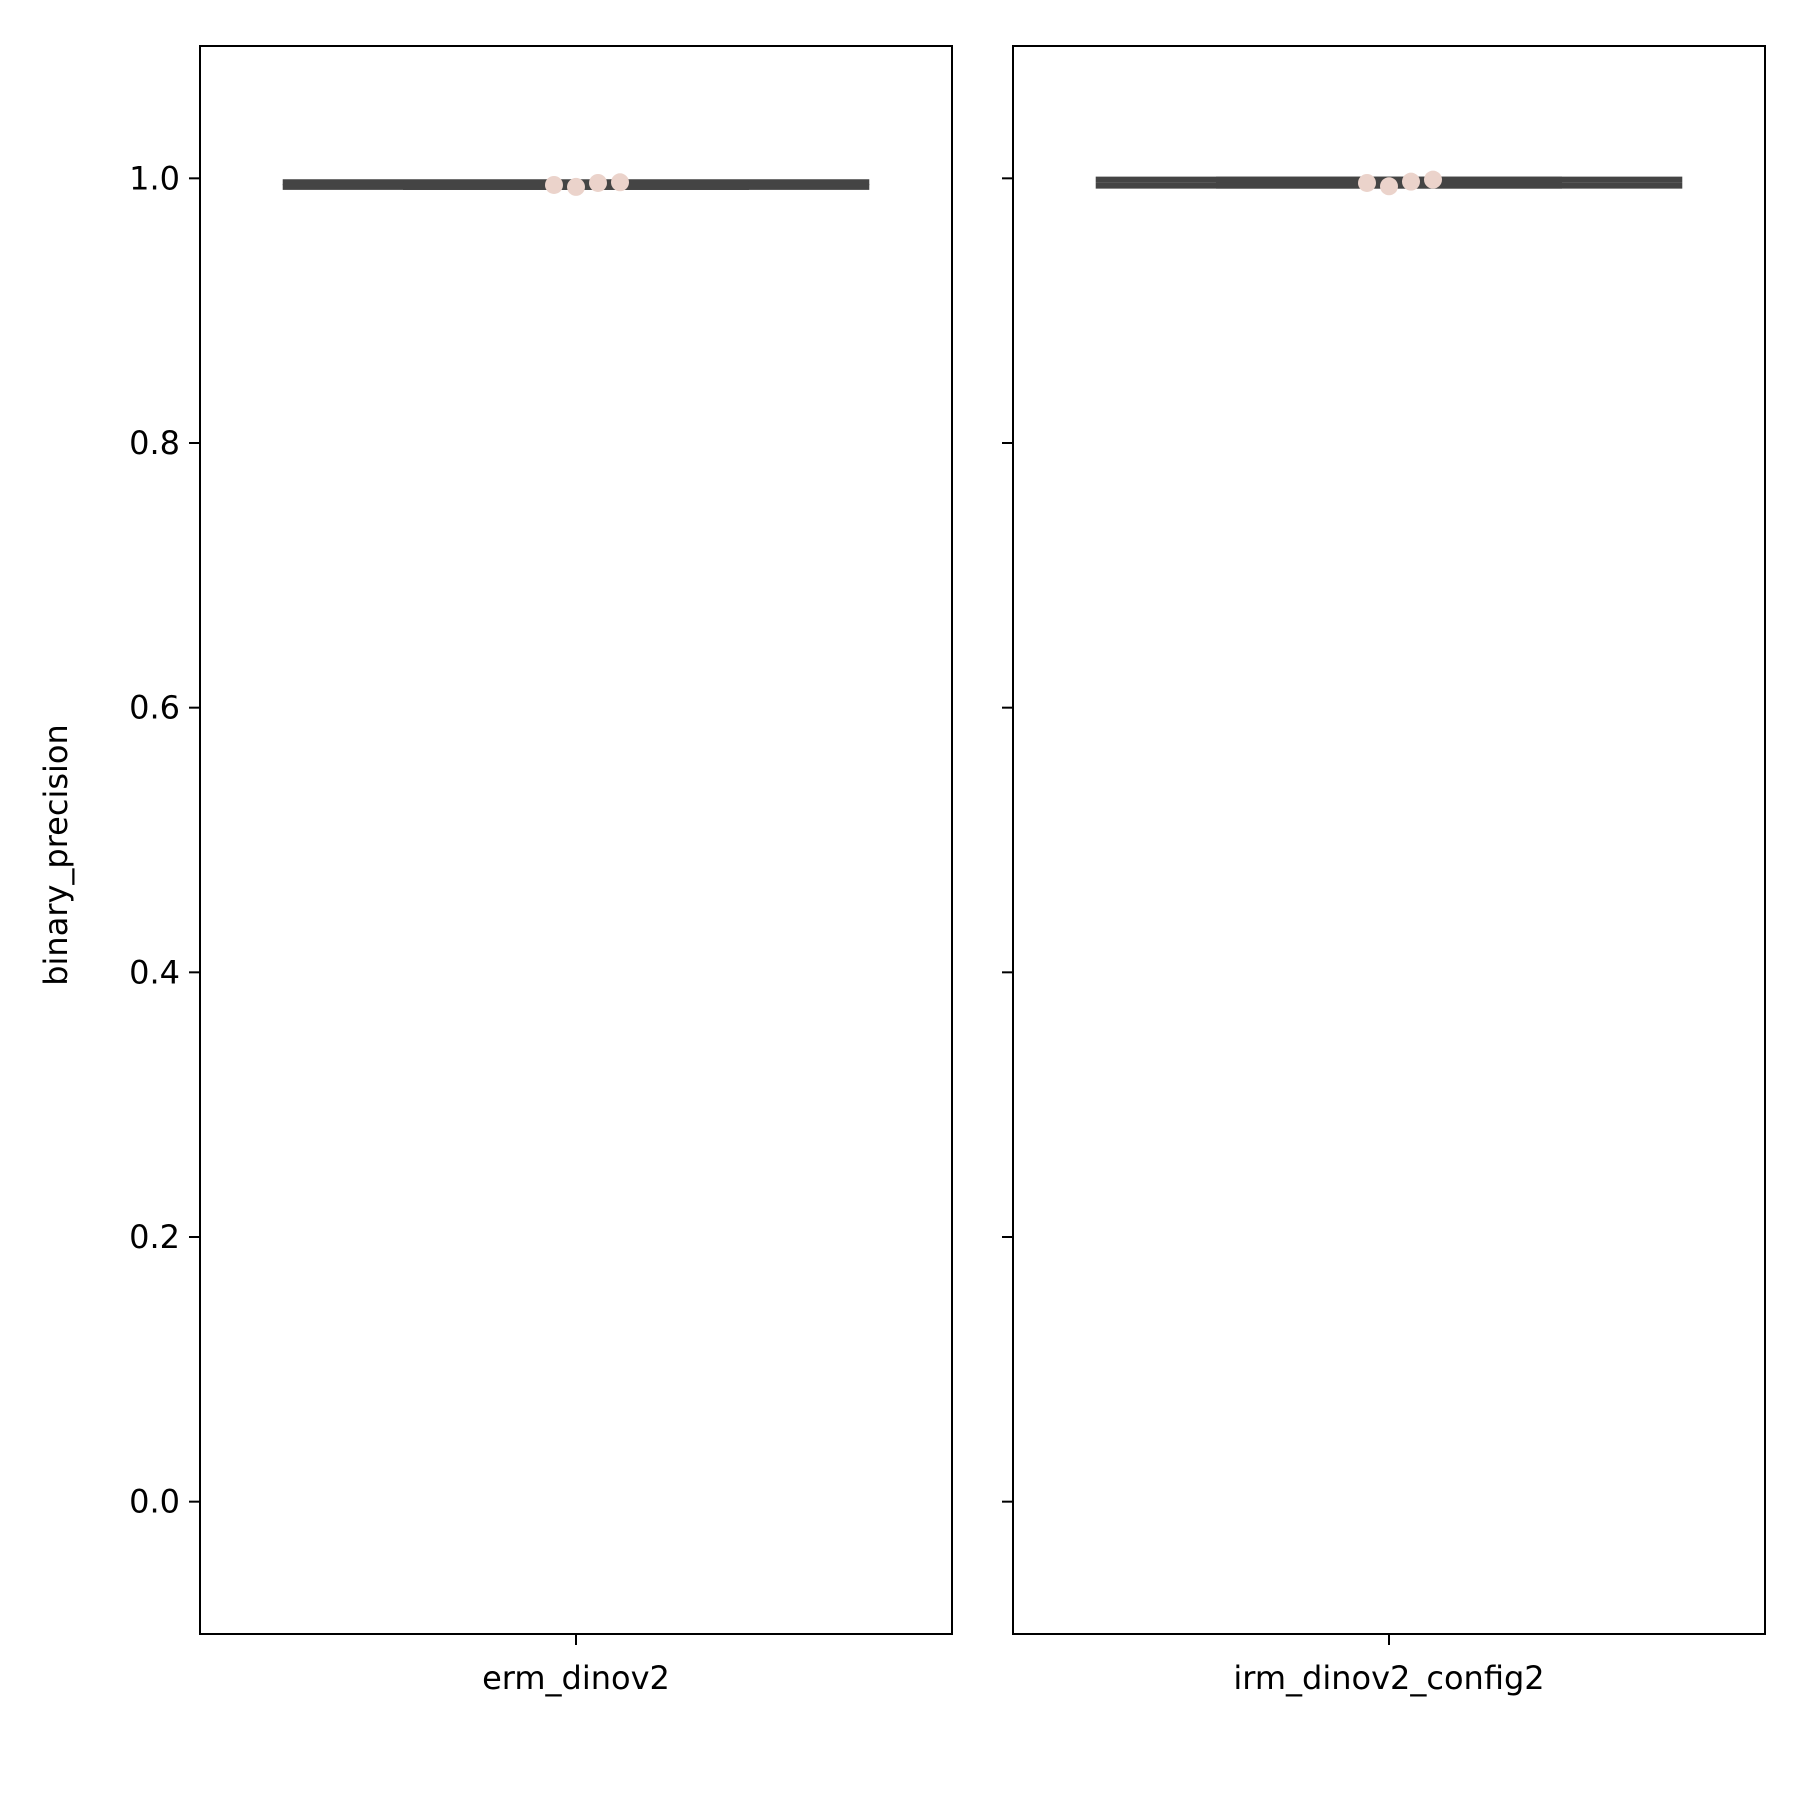  What do you see at coordinates (56, 855) in the screenshot?
I see `y-axis-label: binary_precision` at bounding box center [56, 855].